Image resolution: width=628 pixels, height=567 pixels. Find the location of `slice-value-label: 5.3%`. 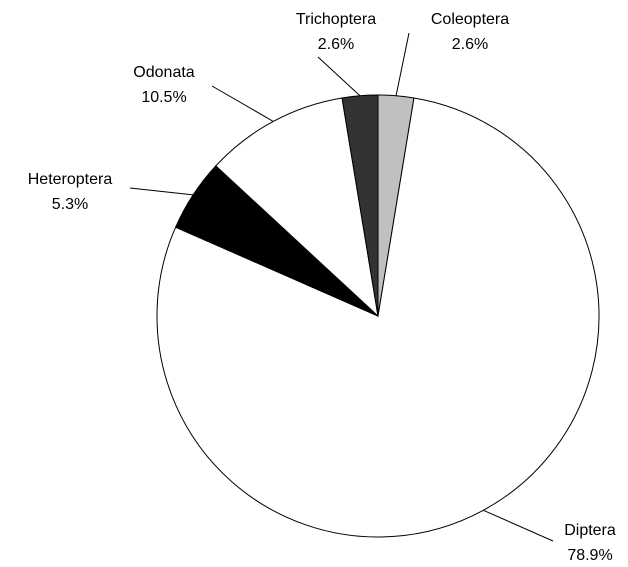

slice-value-label: 5.3% is located at coordinates (70, 204).